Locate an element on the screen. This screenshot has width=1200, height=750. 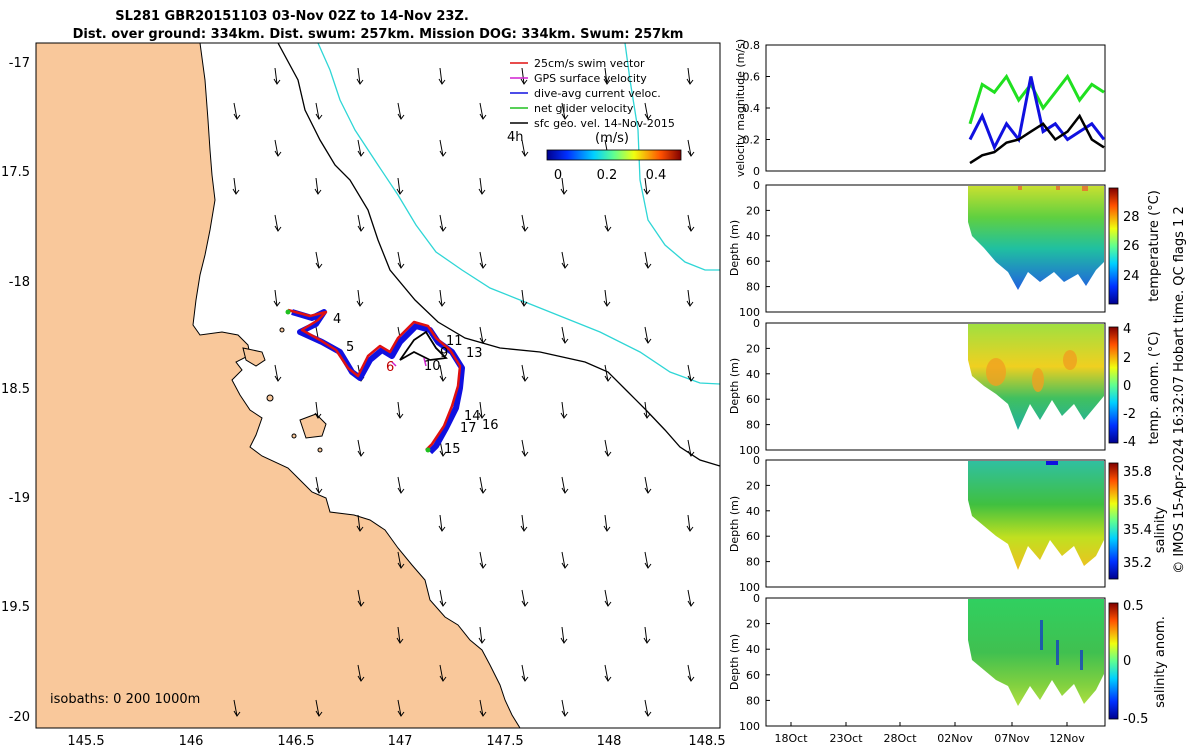
temperature-field is located at coordinates (1036, 238).